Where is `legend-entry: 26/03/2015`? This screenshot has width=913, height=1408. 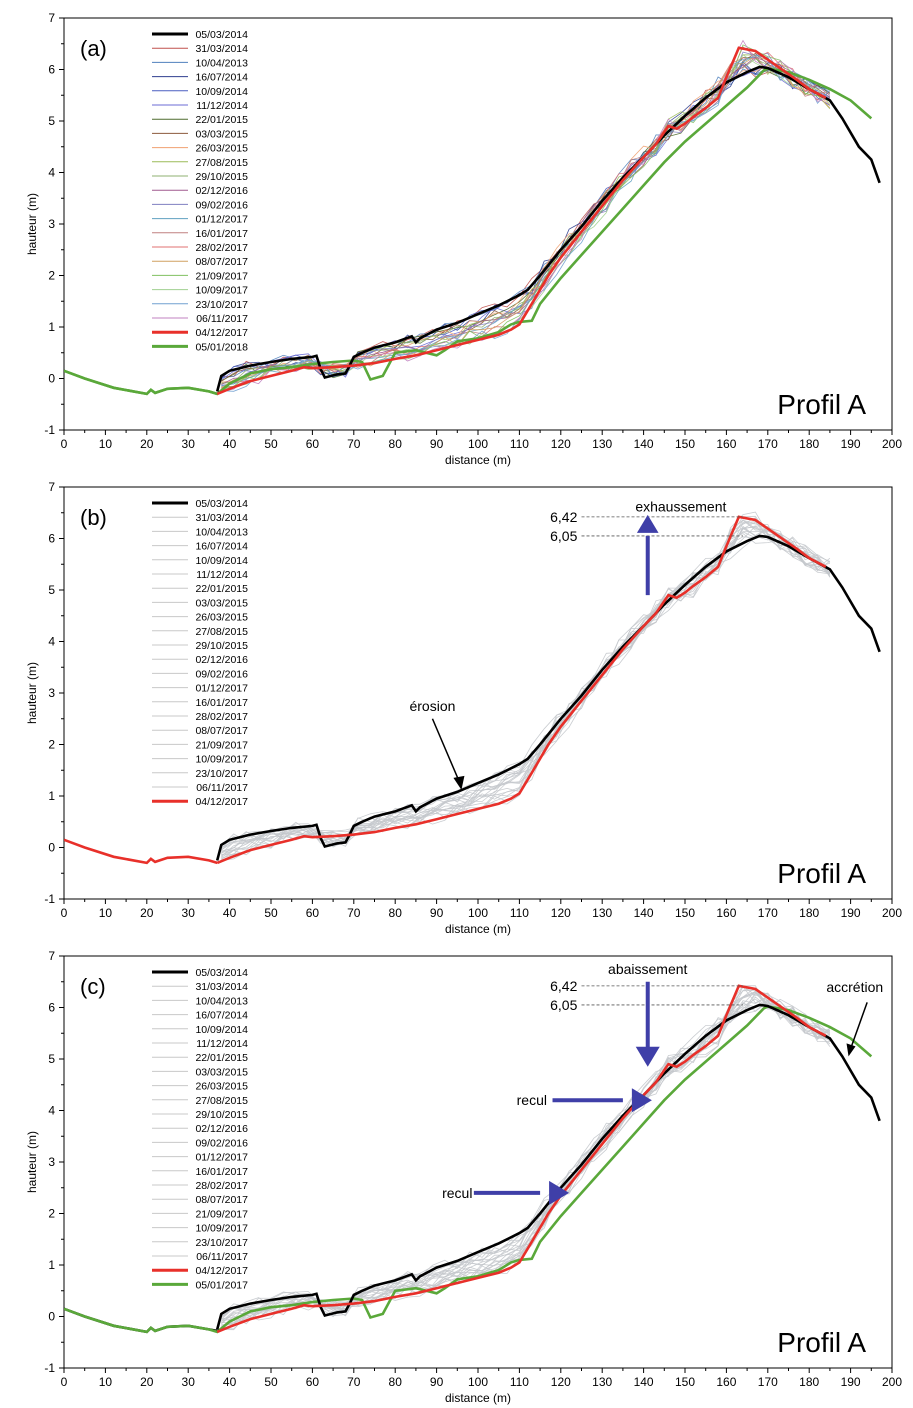 legend-entry: 26/03/2015 is located at coordinates (221, 1087).